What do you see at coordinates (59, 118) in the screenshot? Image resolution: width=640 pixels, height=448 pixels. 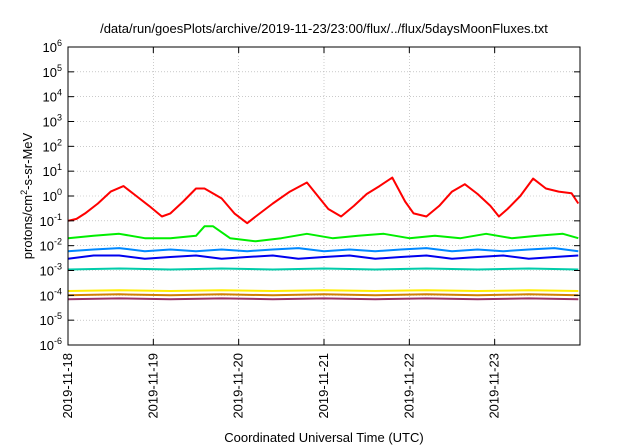 I see `y-tick-exponent: 3` at bounding box center [59, 118].